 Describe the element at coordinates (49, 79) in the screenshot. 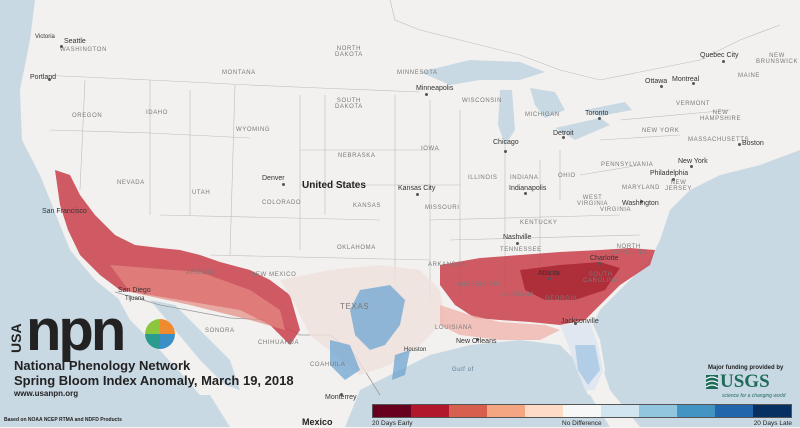

I see `city-dot-portland` at that location.